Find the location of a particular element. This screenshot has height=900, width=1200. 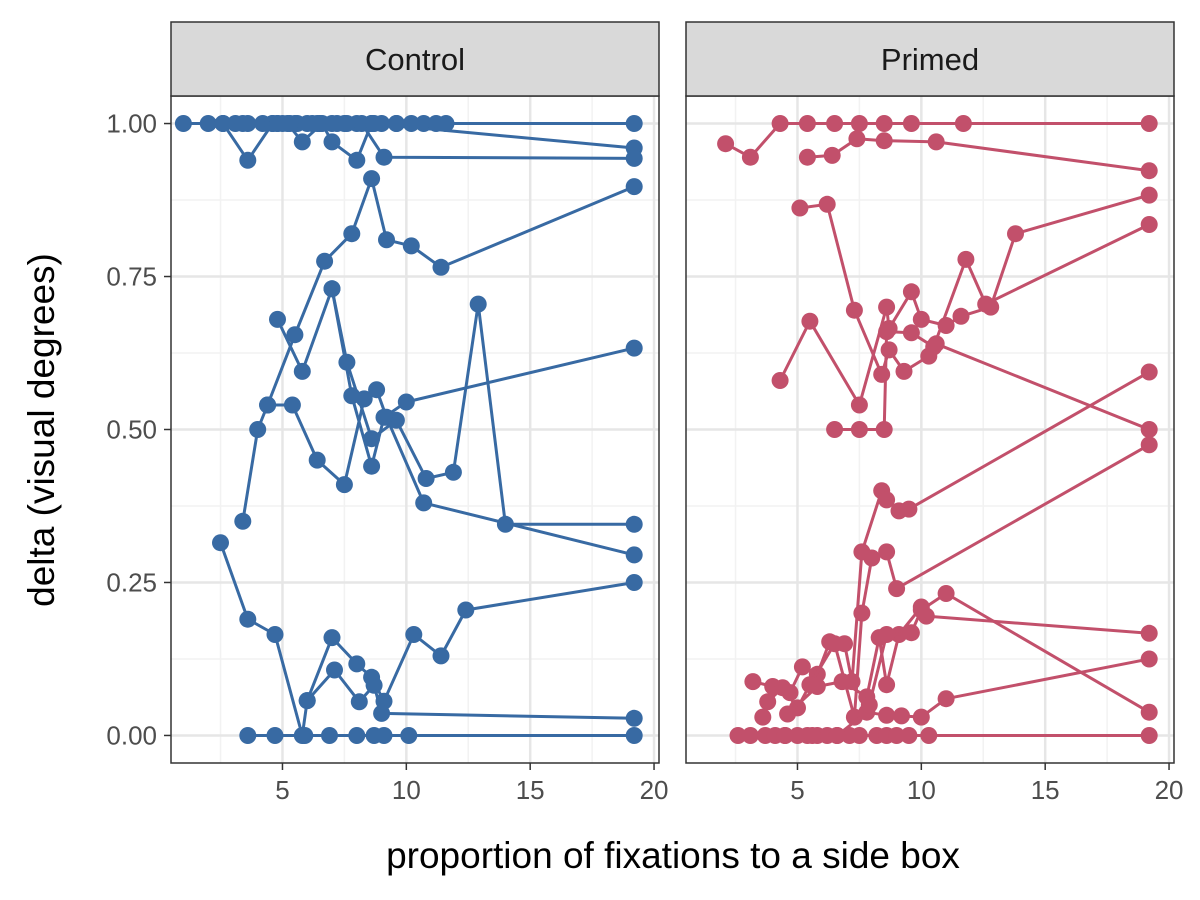

x-tick-label: 10 is located at coordinates (921, 790).